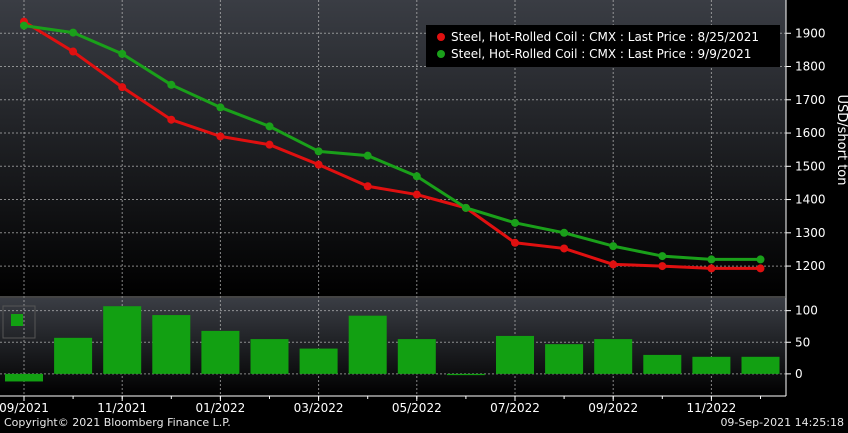  Describe the element at coordinates (122, 408) in the screenshot. I see `x-tick-label: 11/2021` at that location.